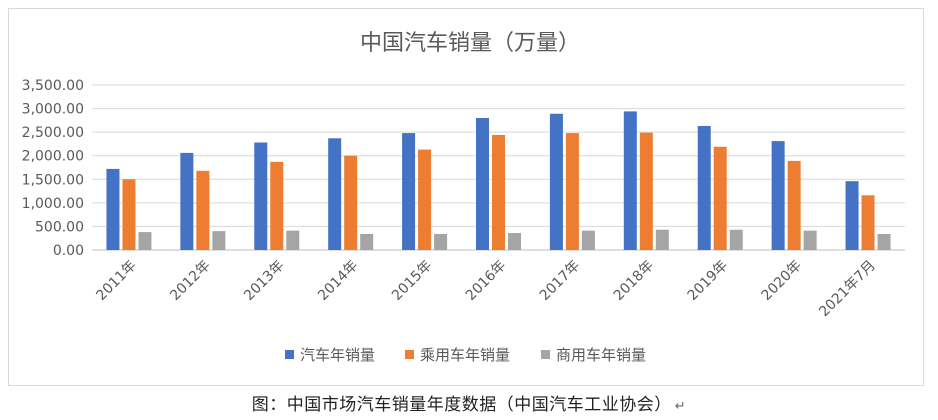 The image size is (938, 420). What do you see at coordinates (412, 281) in the screenshot?
I see `x-tick-label: 2015年` at bounding box center [412, 281].